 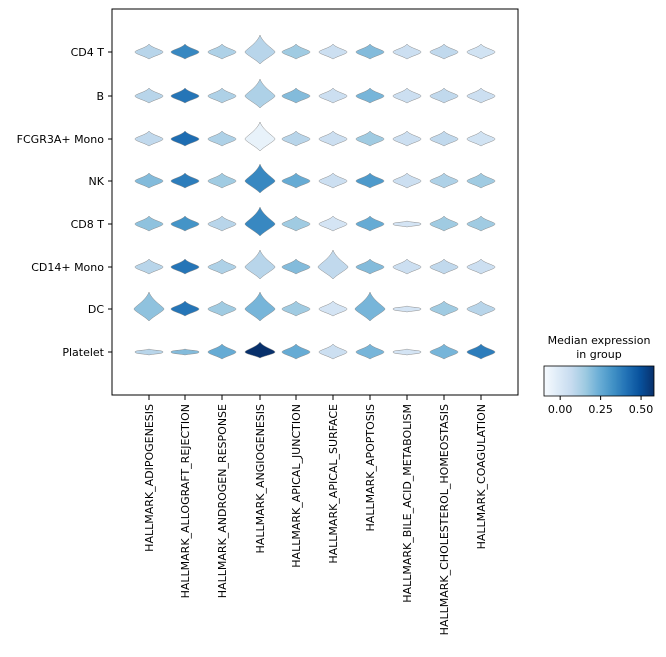 What do you see at coordinates (599, 340) in the screenshot?
I see `colorbar-title-line1: Median expression` at bounding box center [599, 340].